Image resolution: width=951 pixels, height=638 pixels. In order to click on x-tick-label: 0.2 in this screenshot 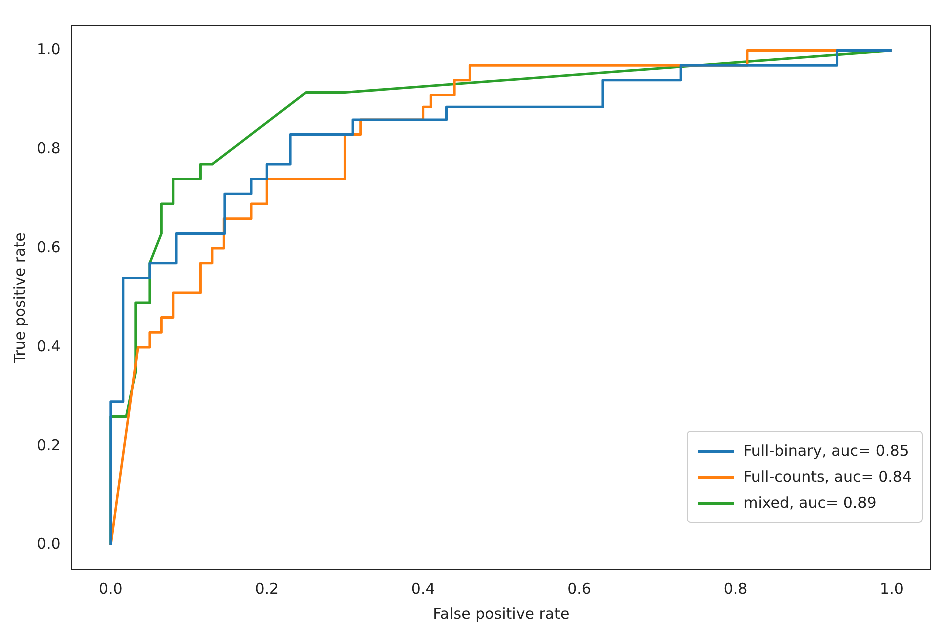, I will do `click(267, 589)`.